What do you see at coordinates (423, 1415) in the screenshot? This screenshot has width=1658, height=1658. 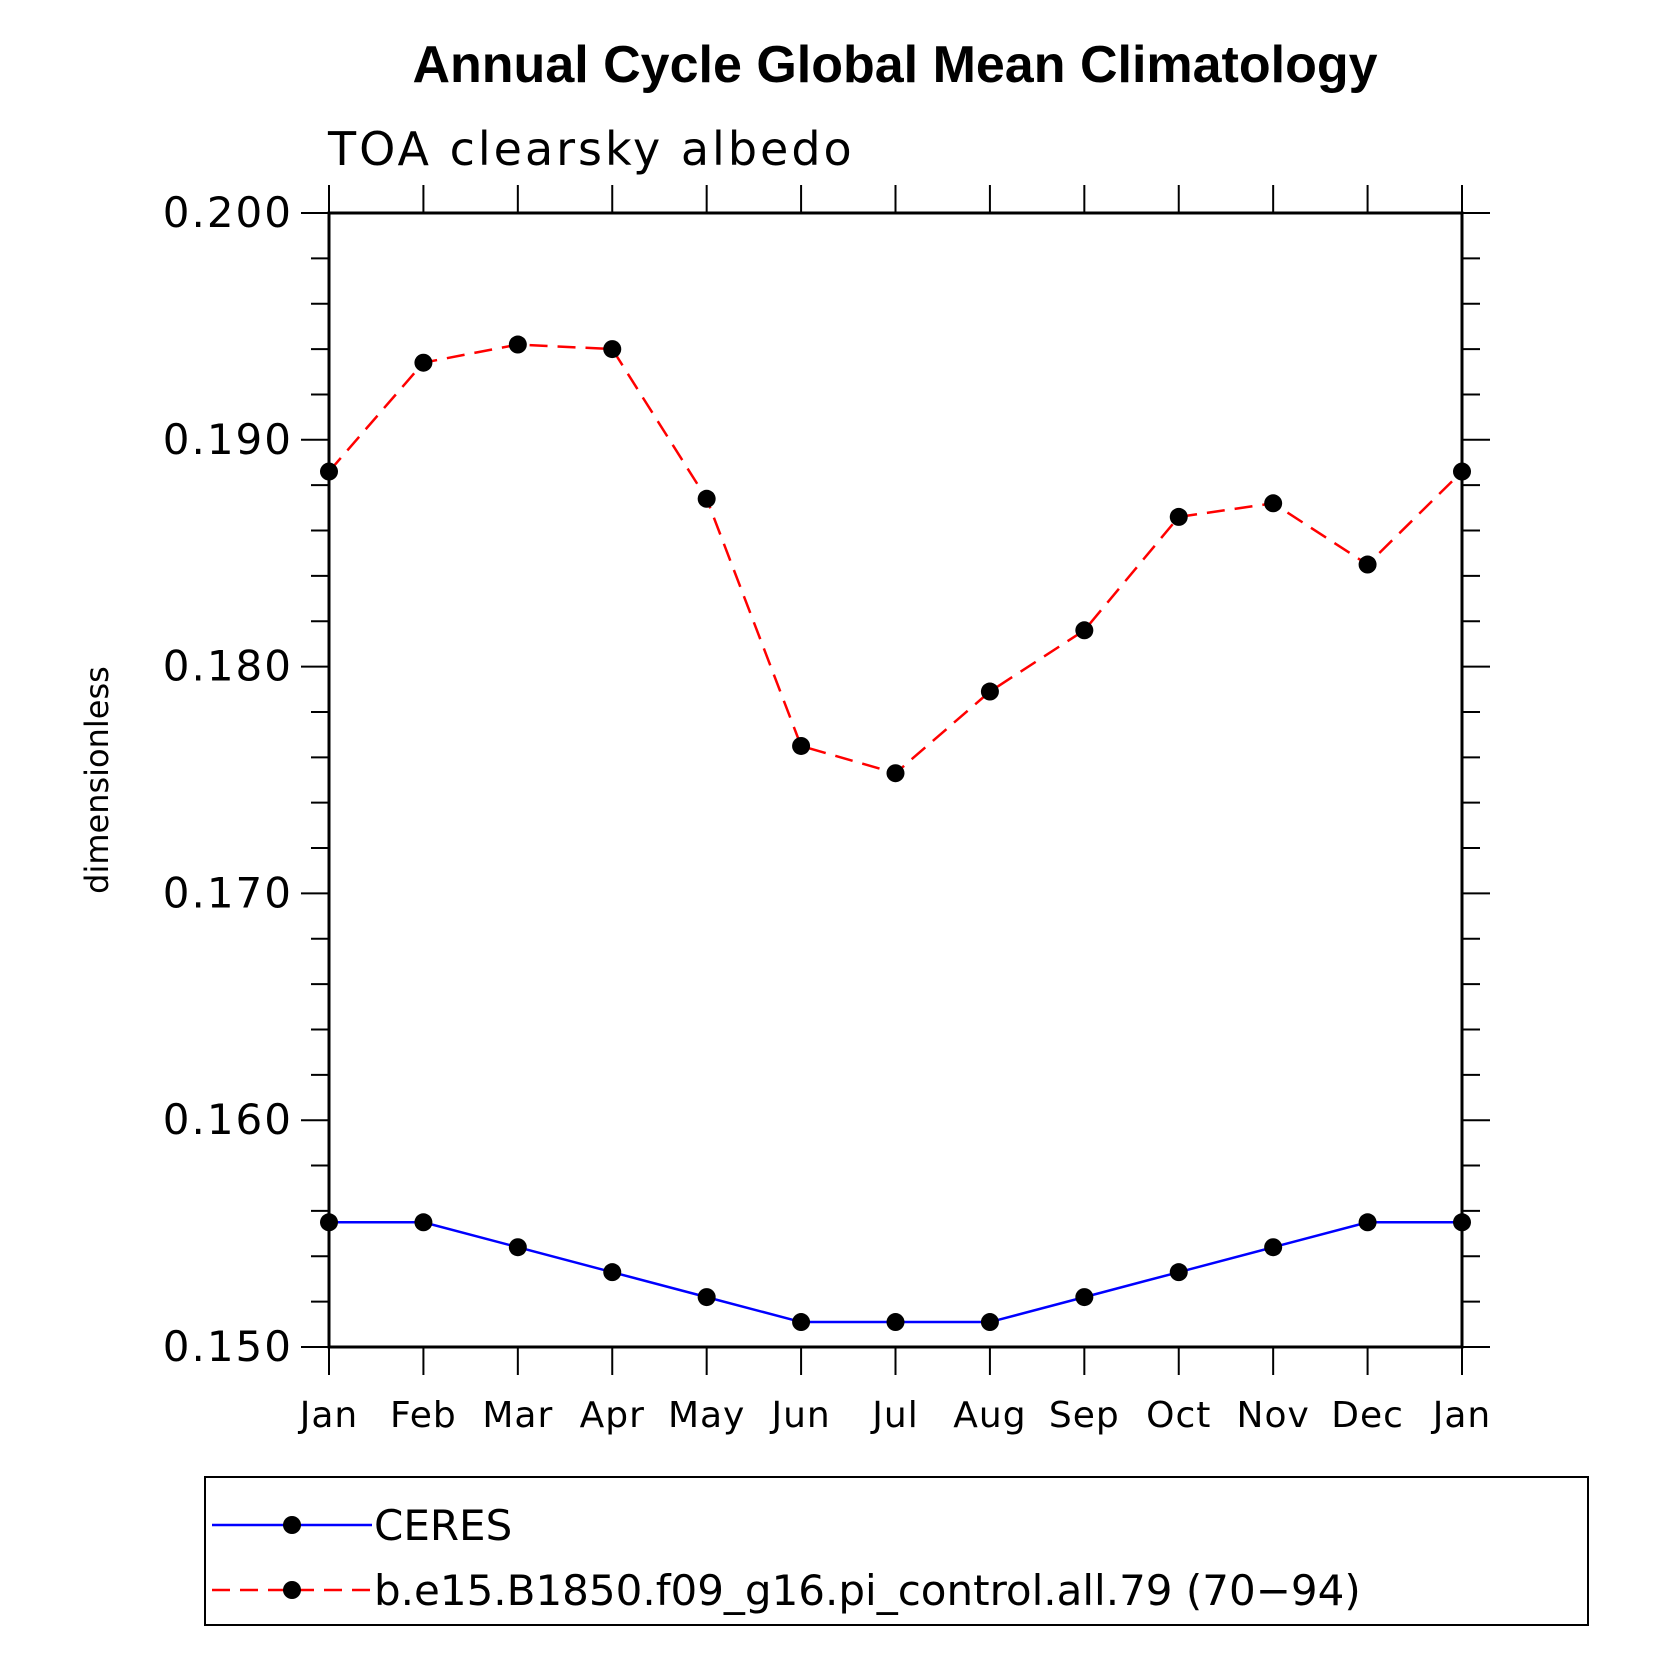 I see `x-tick-label: Feb` at bounding box center [423, 1415].